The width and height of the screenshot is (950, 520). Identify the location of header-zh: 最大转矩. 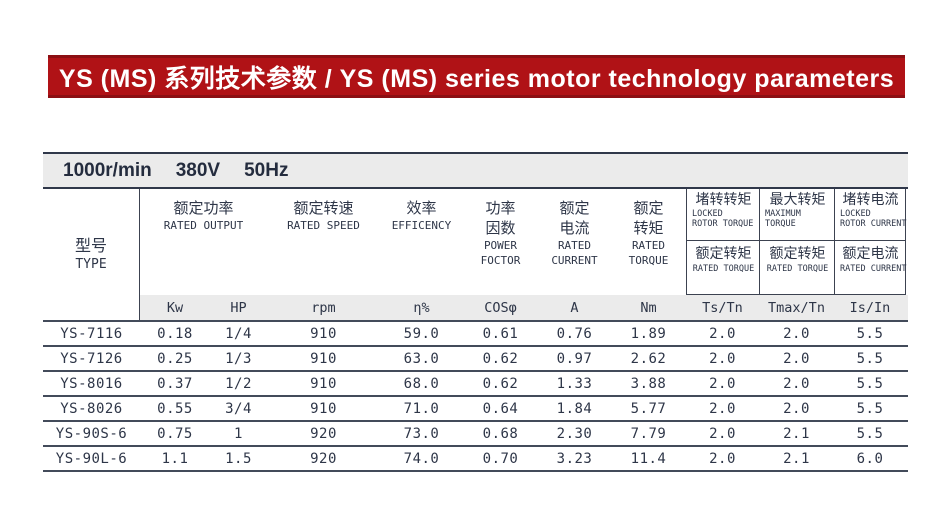
(797, 200).